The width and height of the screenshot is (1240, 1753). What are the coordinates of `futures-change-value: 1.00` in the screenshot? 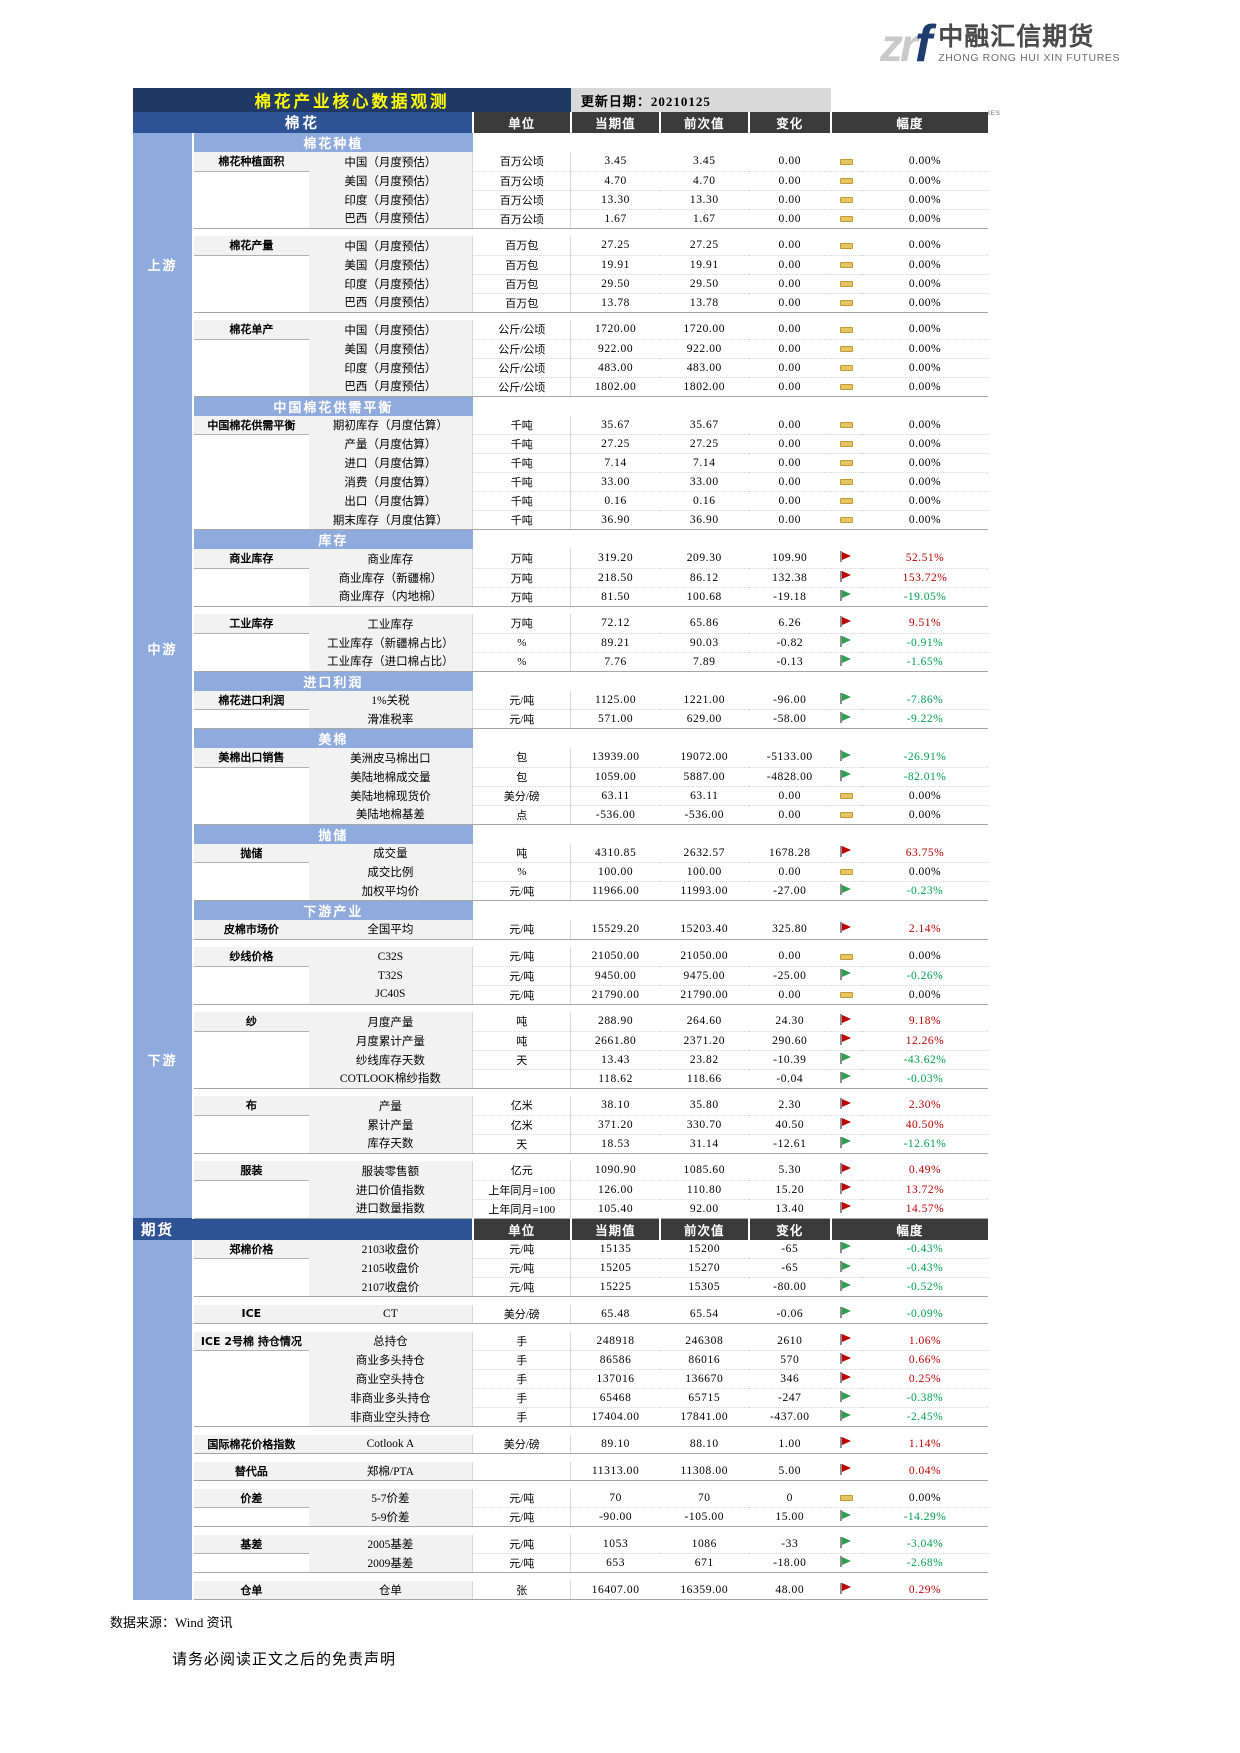 It's located at (789, 1444).